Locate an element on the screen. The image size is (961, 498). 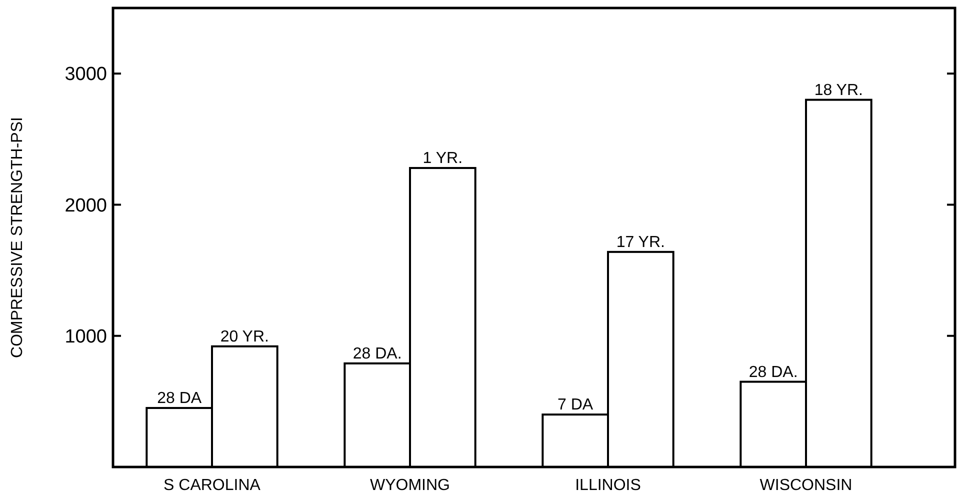
x-tick-label: WYOMING is located at coordinates (410, 485).